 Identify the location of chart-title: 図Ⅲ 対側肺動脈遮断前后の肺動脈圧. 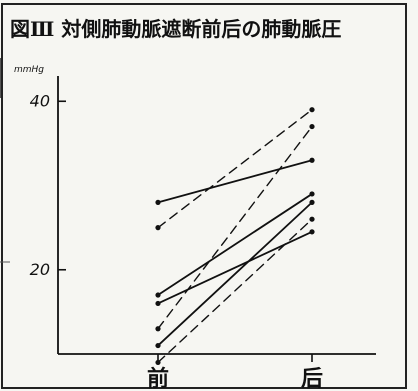
(175, 29).